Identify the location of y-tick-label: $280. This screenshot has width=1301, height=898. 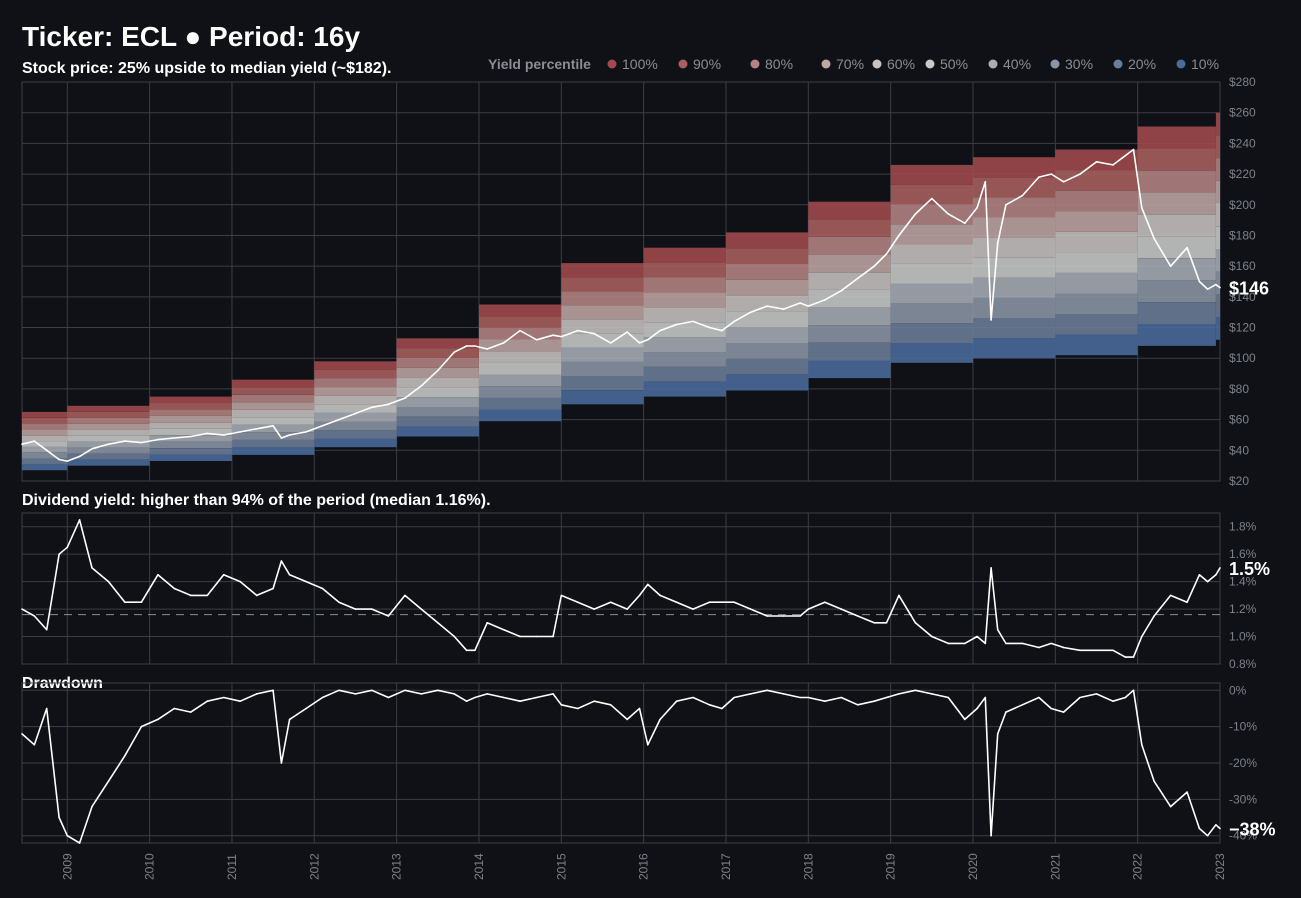
(1242, 82).